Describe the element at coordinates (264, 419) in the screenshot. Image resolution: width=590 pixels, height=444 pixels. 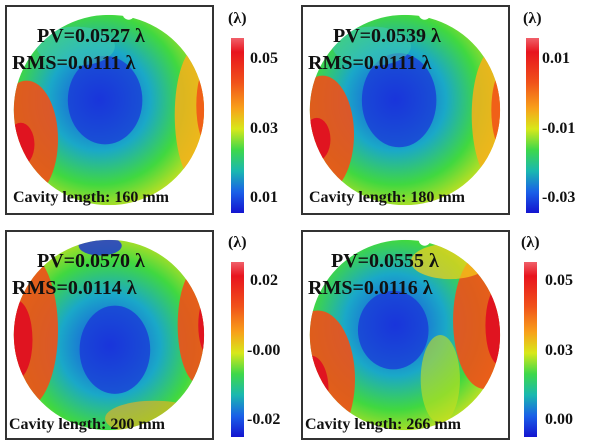
I see `colorbar-tick: -0.02` at that location.